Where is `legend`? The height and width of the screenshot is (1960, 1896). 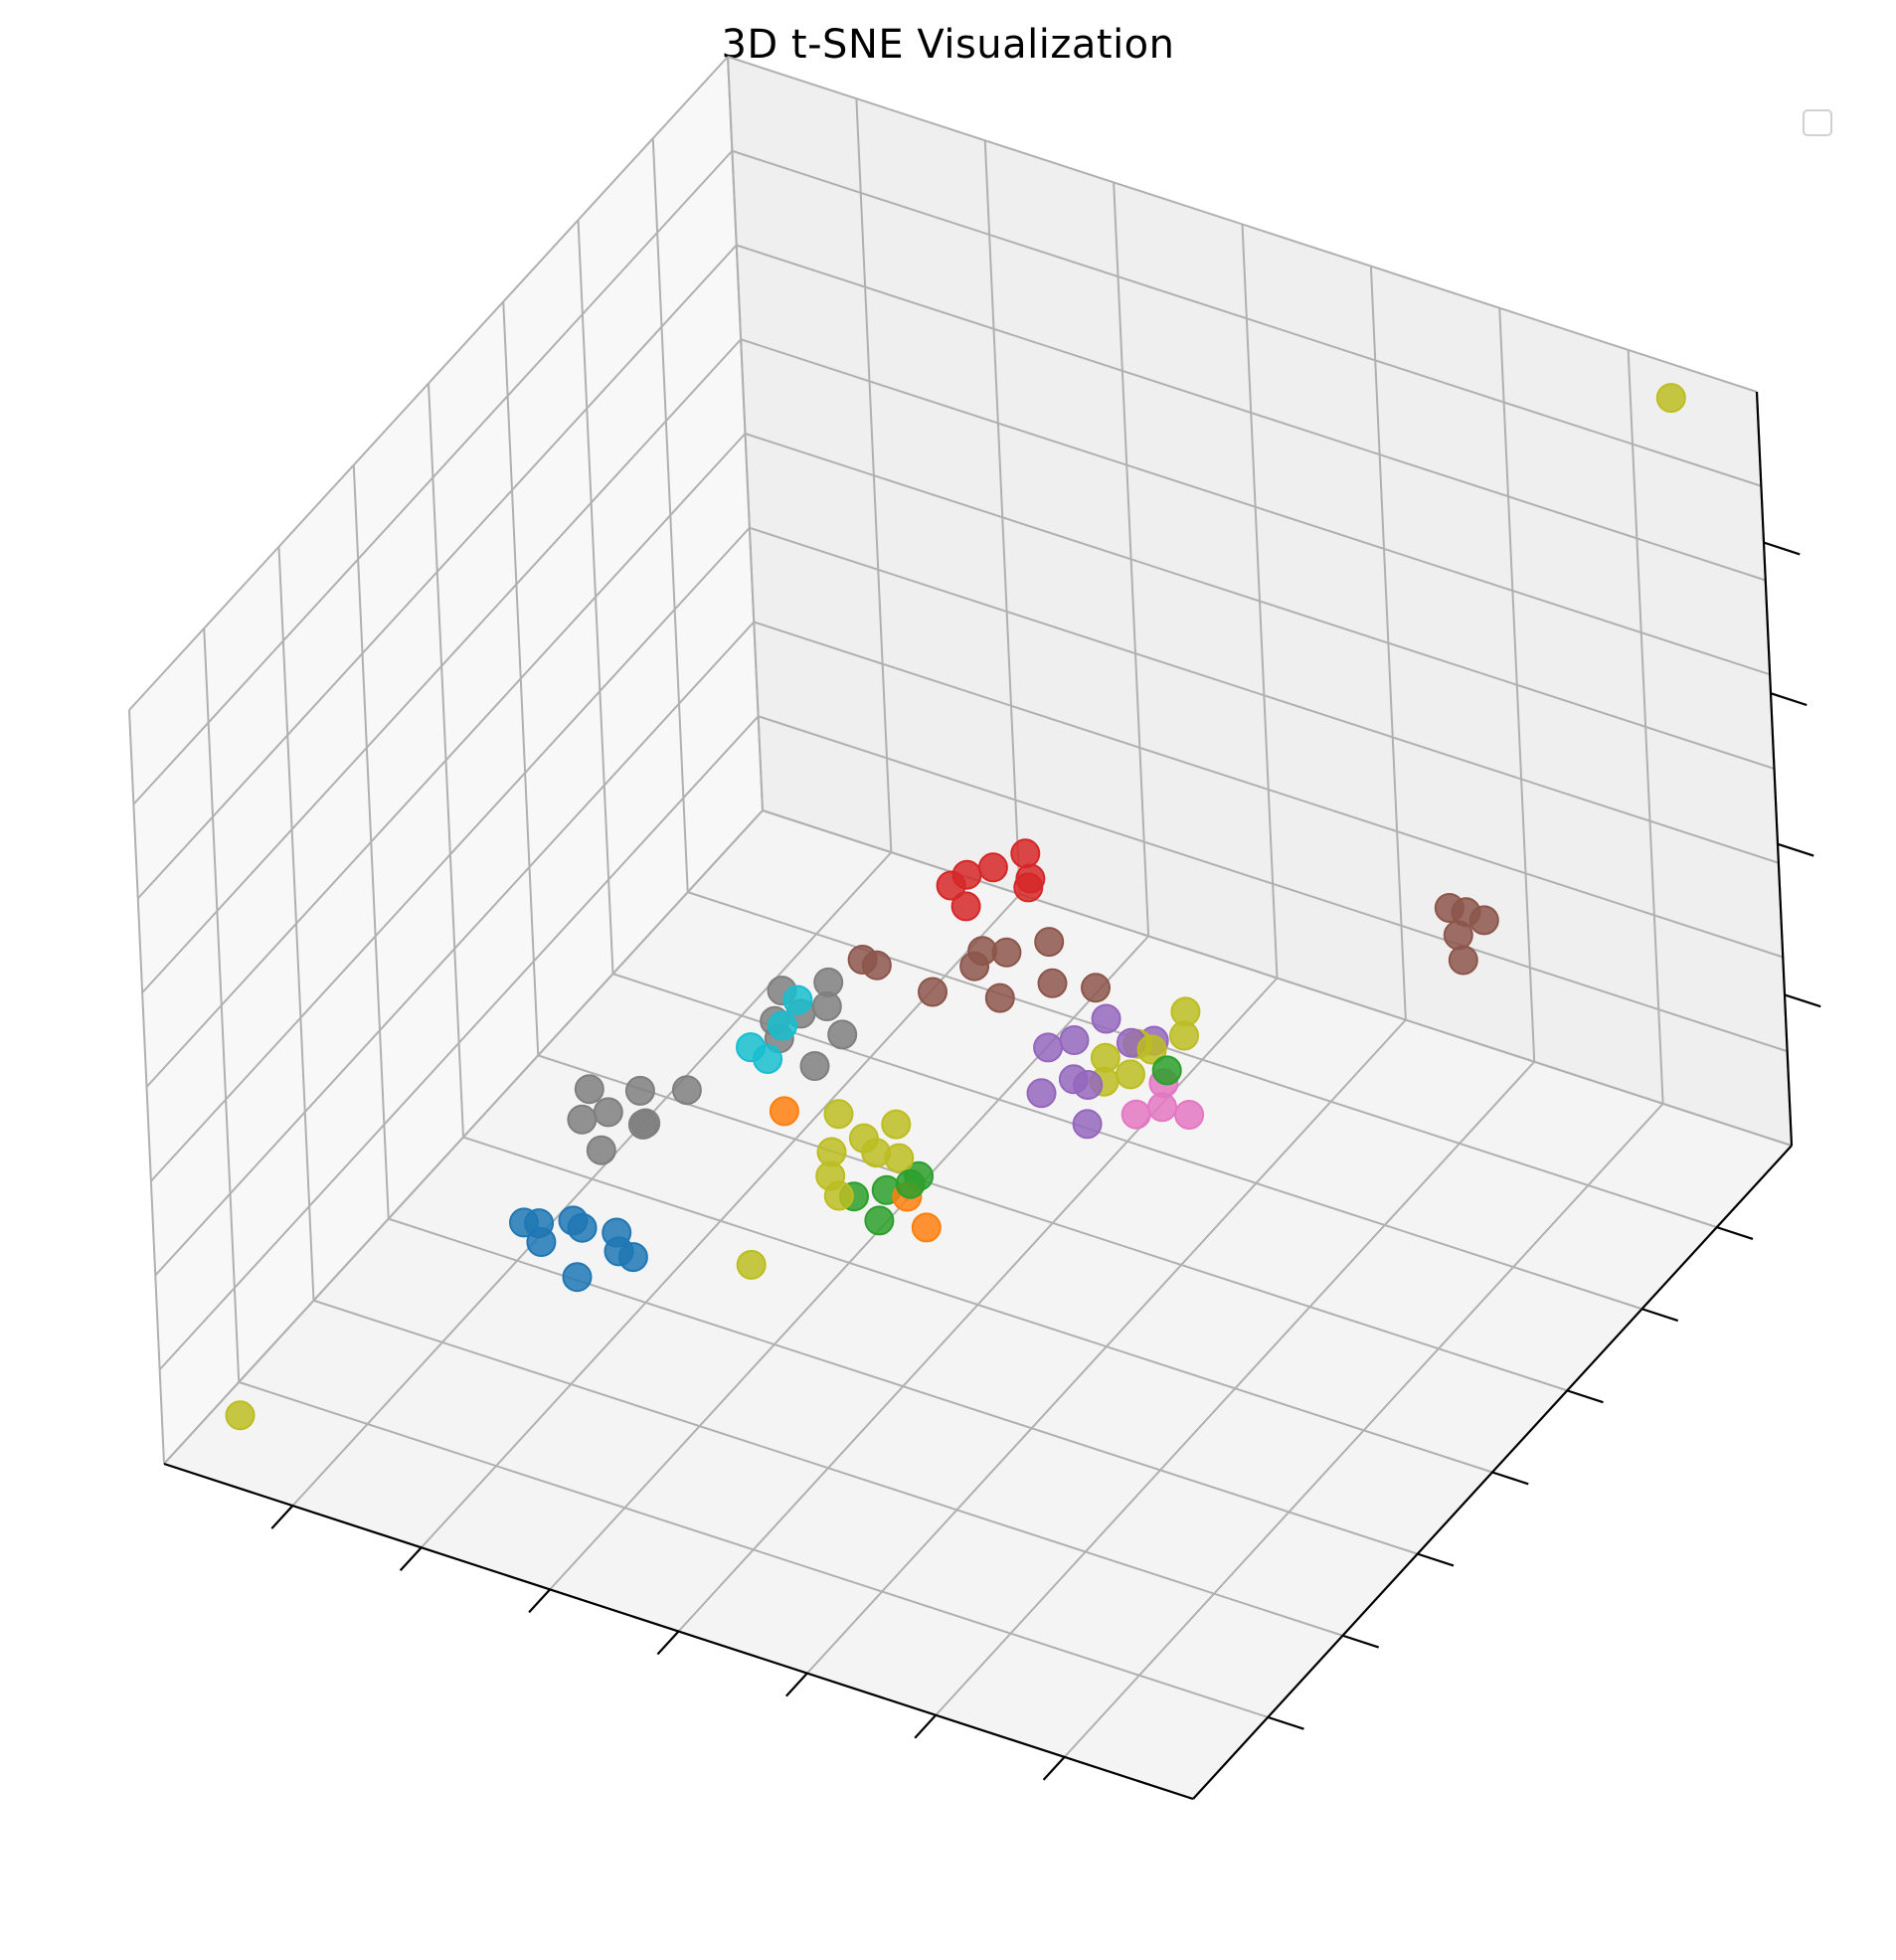
legend is located at coordinates (1817, 122).